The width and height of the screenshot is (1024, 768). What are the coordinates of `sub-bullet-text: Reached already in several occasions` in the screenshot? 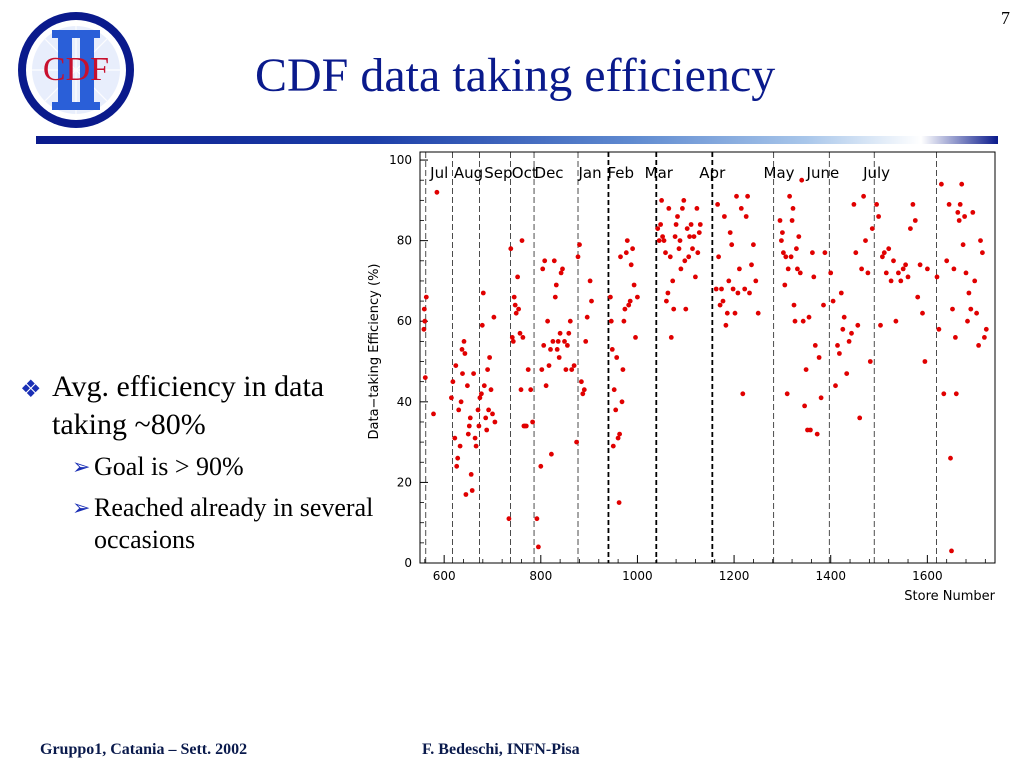 It's located at (234, 523).